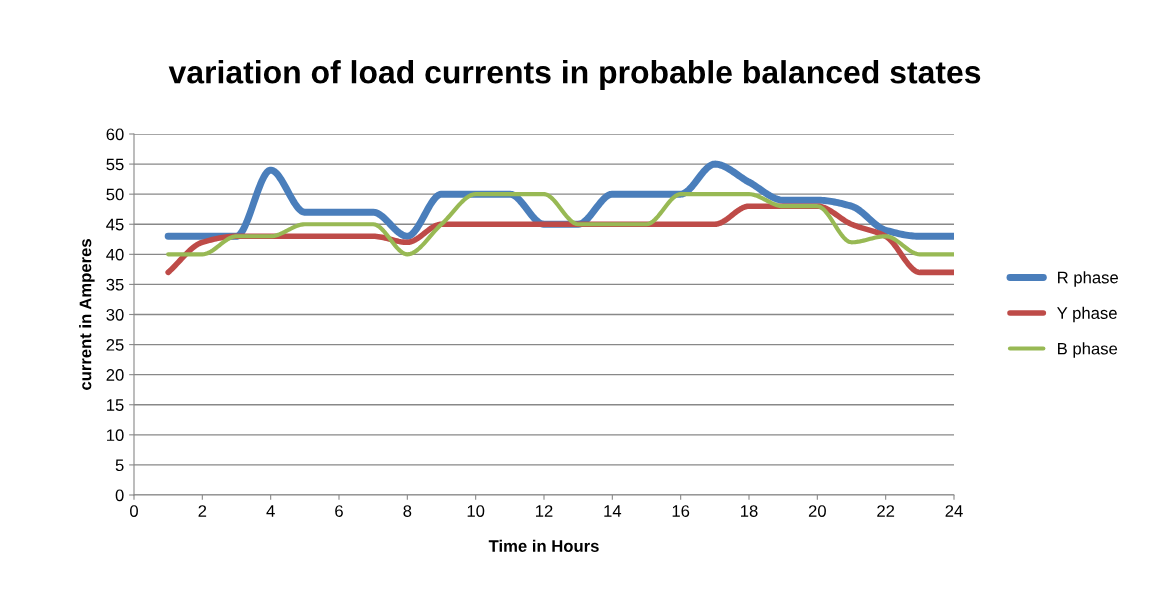 The image size is (1150, 592). Describe the element at coordinates (1087, 314) in the screenshot. I see `legend-label: Y phase` at that location.